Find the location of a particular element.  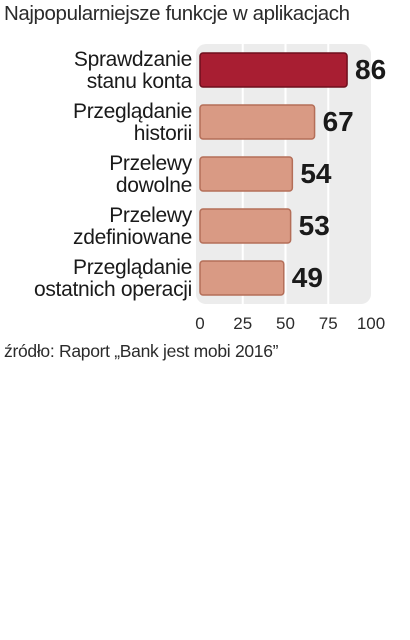

category-label-3-line-1: Przelewy is located at coordinates (151, 163).